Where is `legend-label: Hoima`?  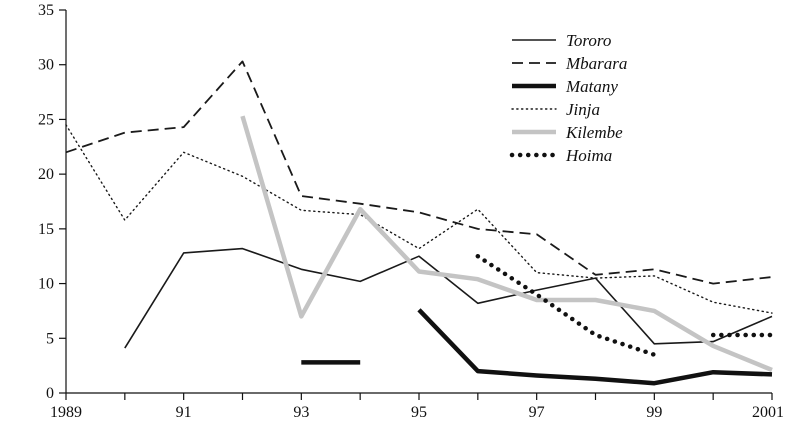
legend-label: Hoima is located at coordinates (588, 155).